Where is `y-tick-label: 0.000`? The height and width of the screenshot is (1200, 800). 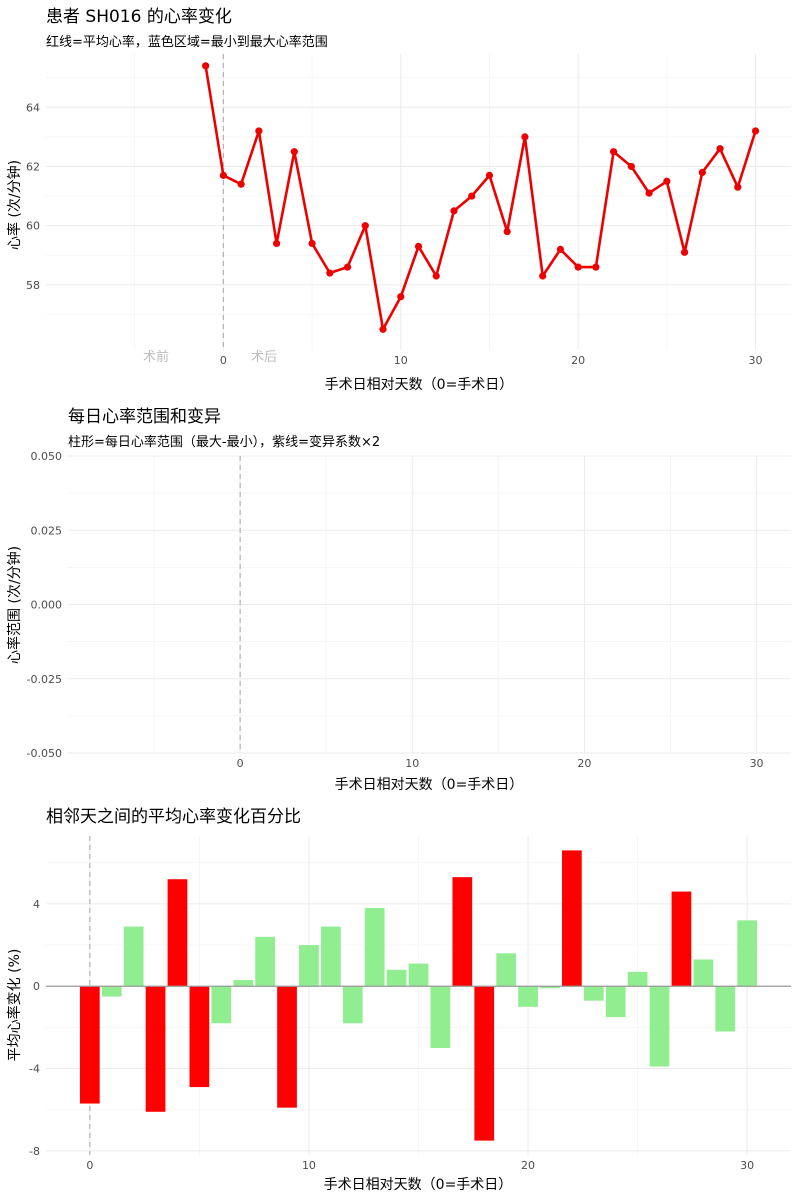 y-tick-label: 0.000 is located at coordinates (47, 605).